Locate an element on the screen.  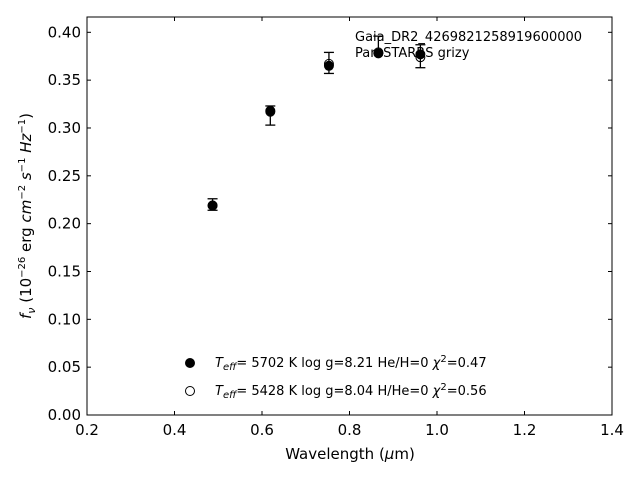
legend-marker-open is located at coordinates (190, 391).